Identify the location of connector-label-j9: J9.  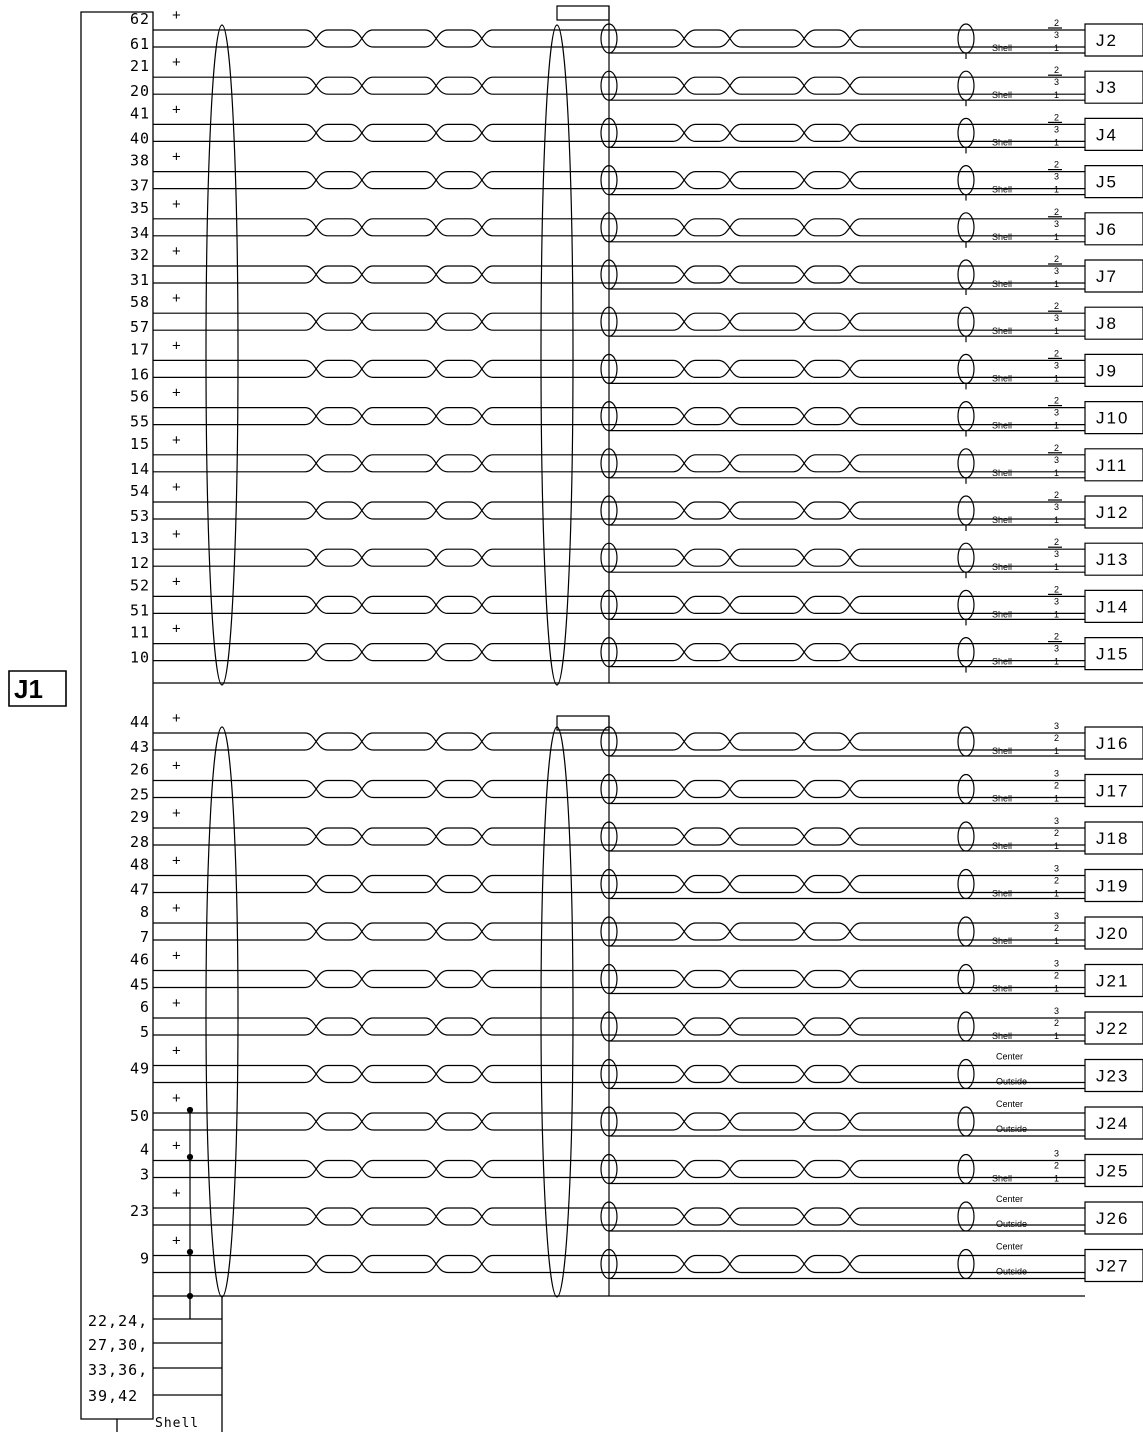
(1107, 370).